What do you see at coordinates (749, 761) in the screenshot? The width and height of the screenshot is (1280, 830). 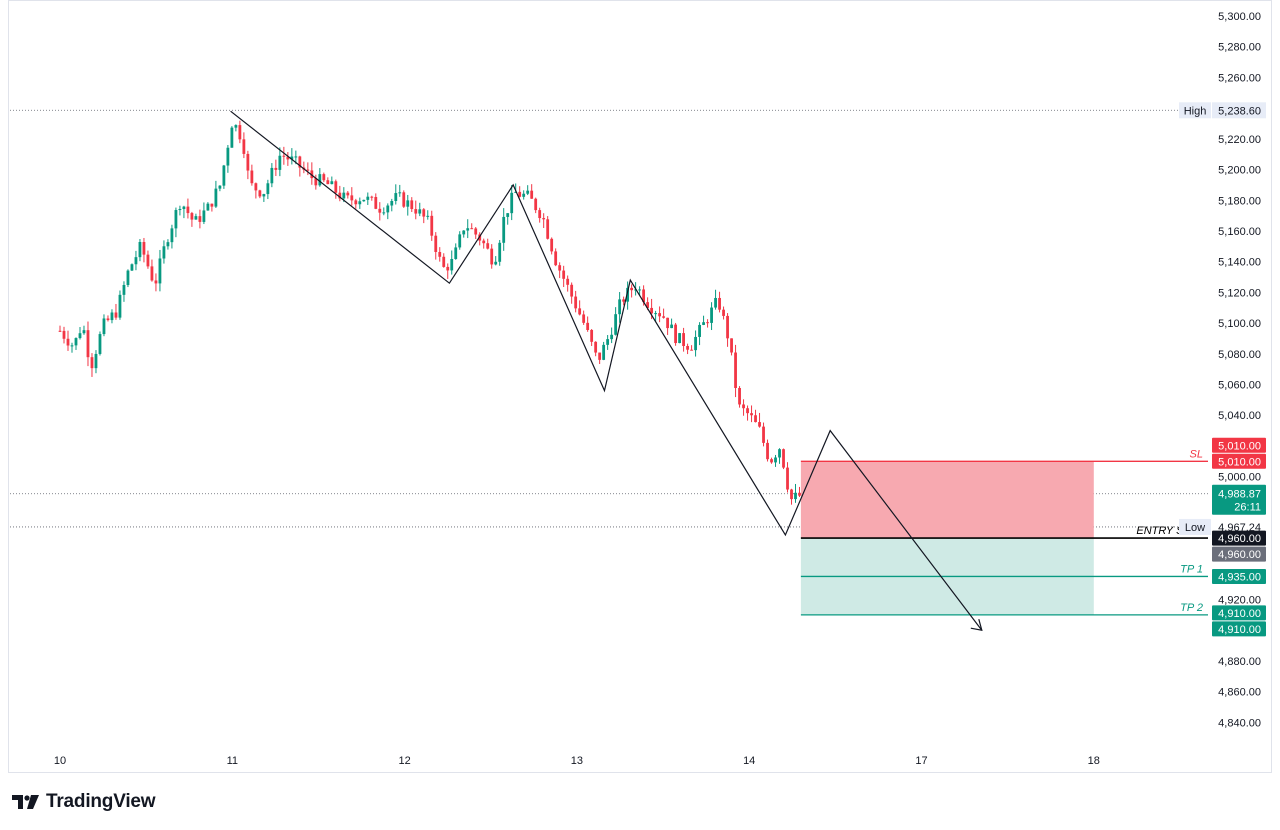 I see `x-axis-tick-label: 14` at bounding box center [749, 761].